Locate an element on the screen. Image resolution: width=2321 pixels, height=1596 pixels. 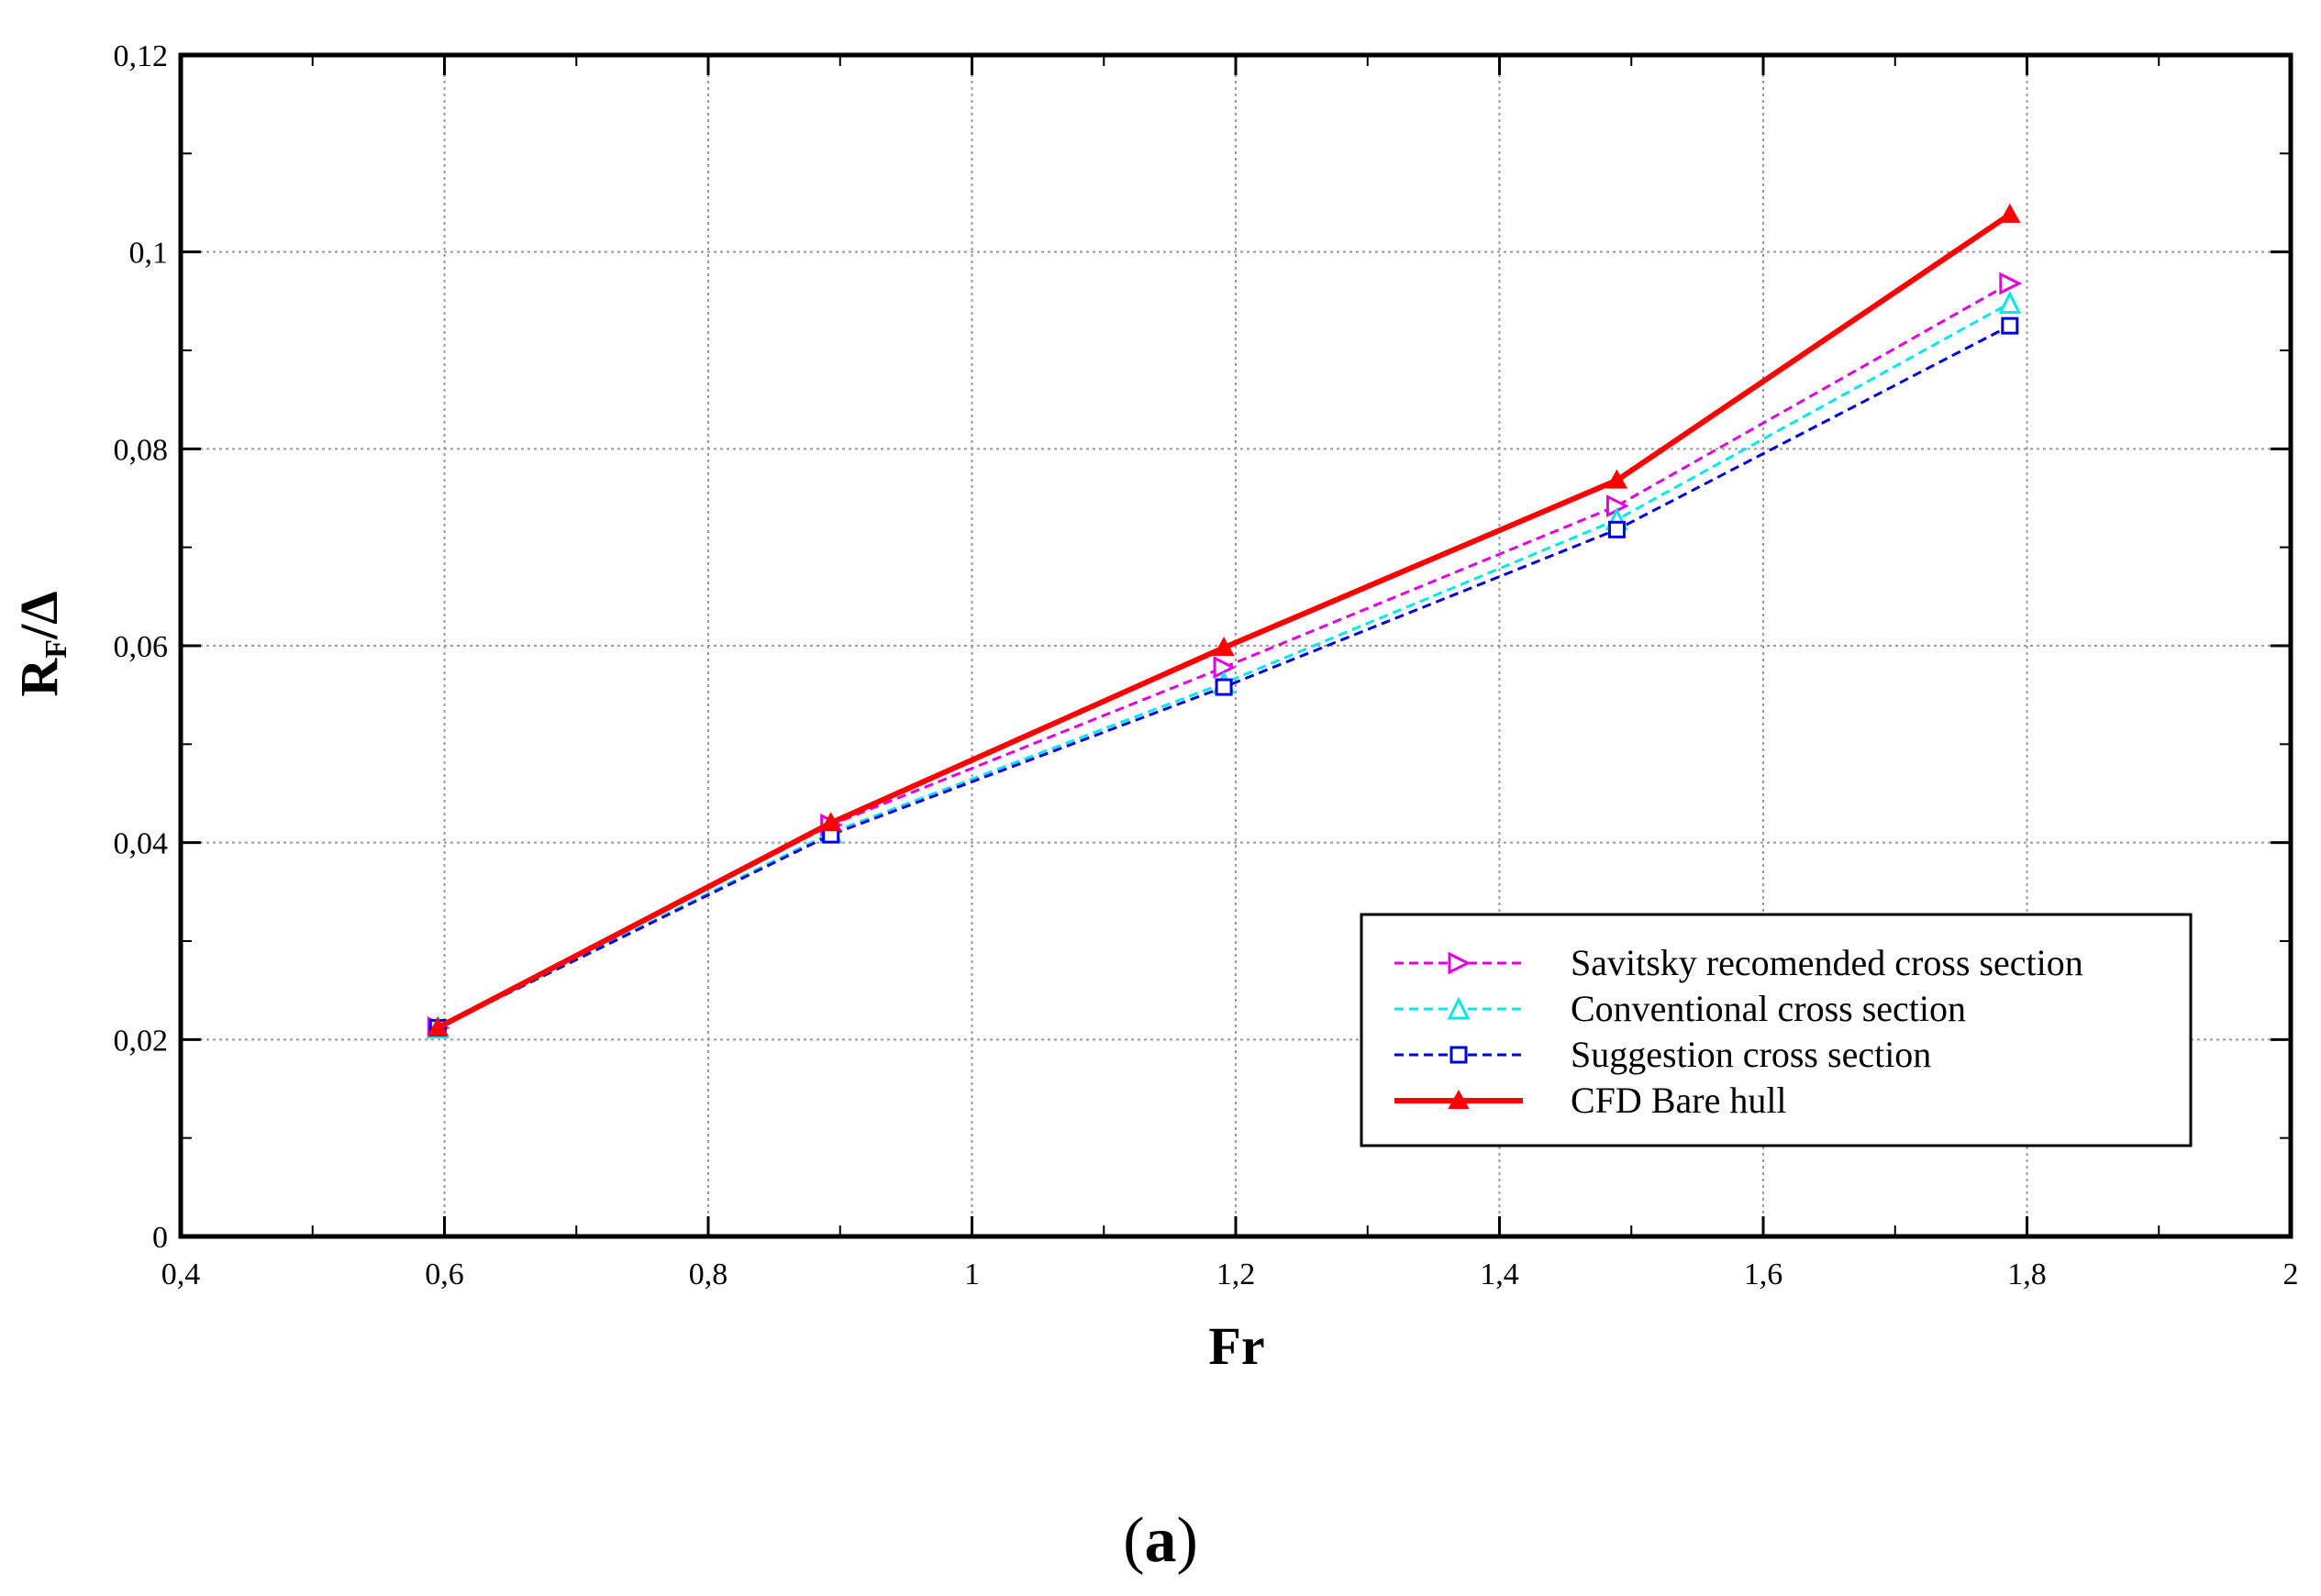
x-tick-label: 1,4 is located at coordinates (1499, 1274).